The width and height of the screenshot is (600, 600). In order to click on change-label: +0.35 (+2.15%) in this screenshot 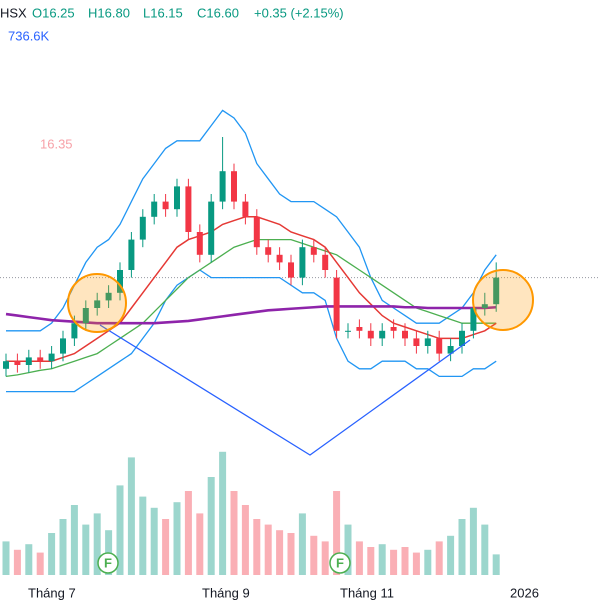, I will do `click(299, 12)`.